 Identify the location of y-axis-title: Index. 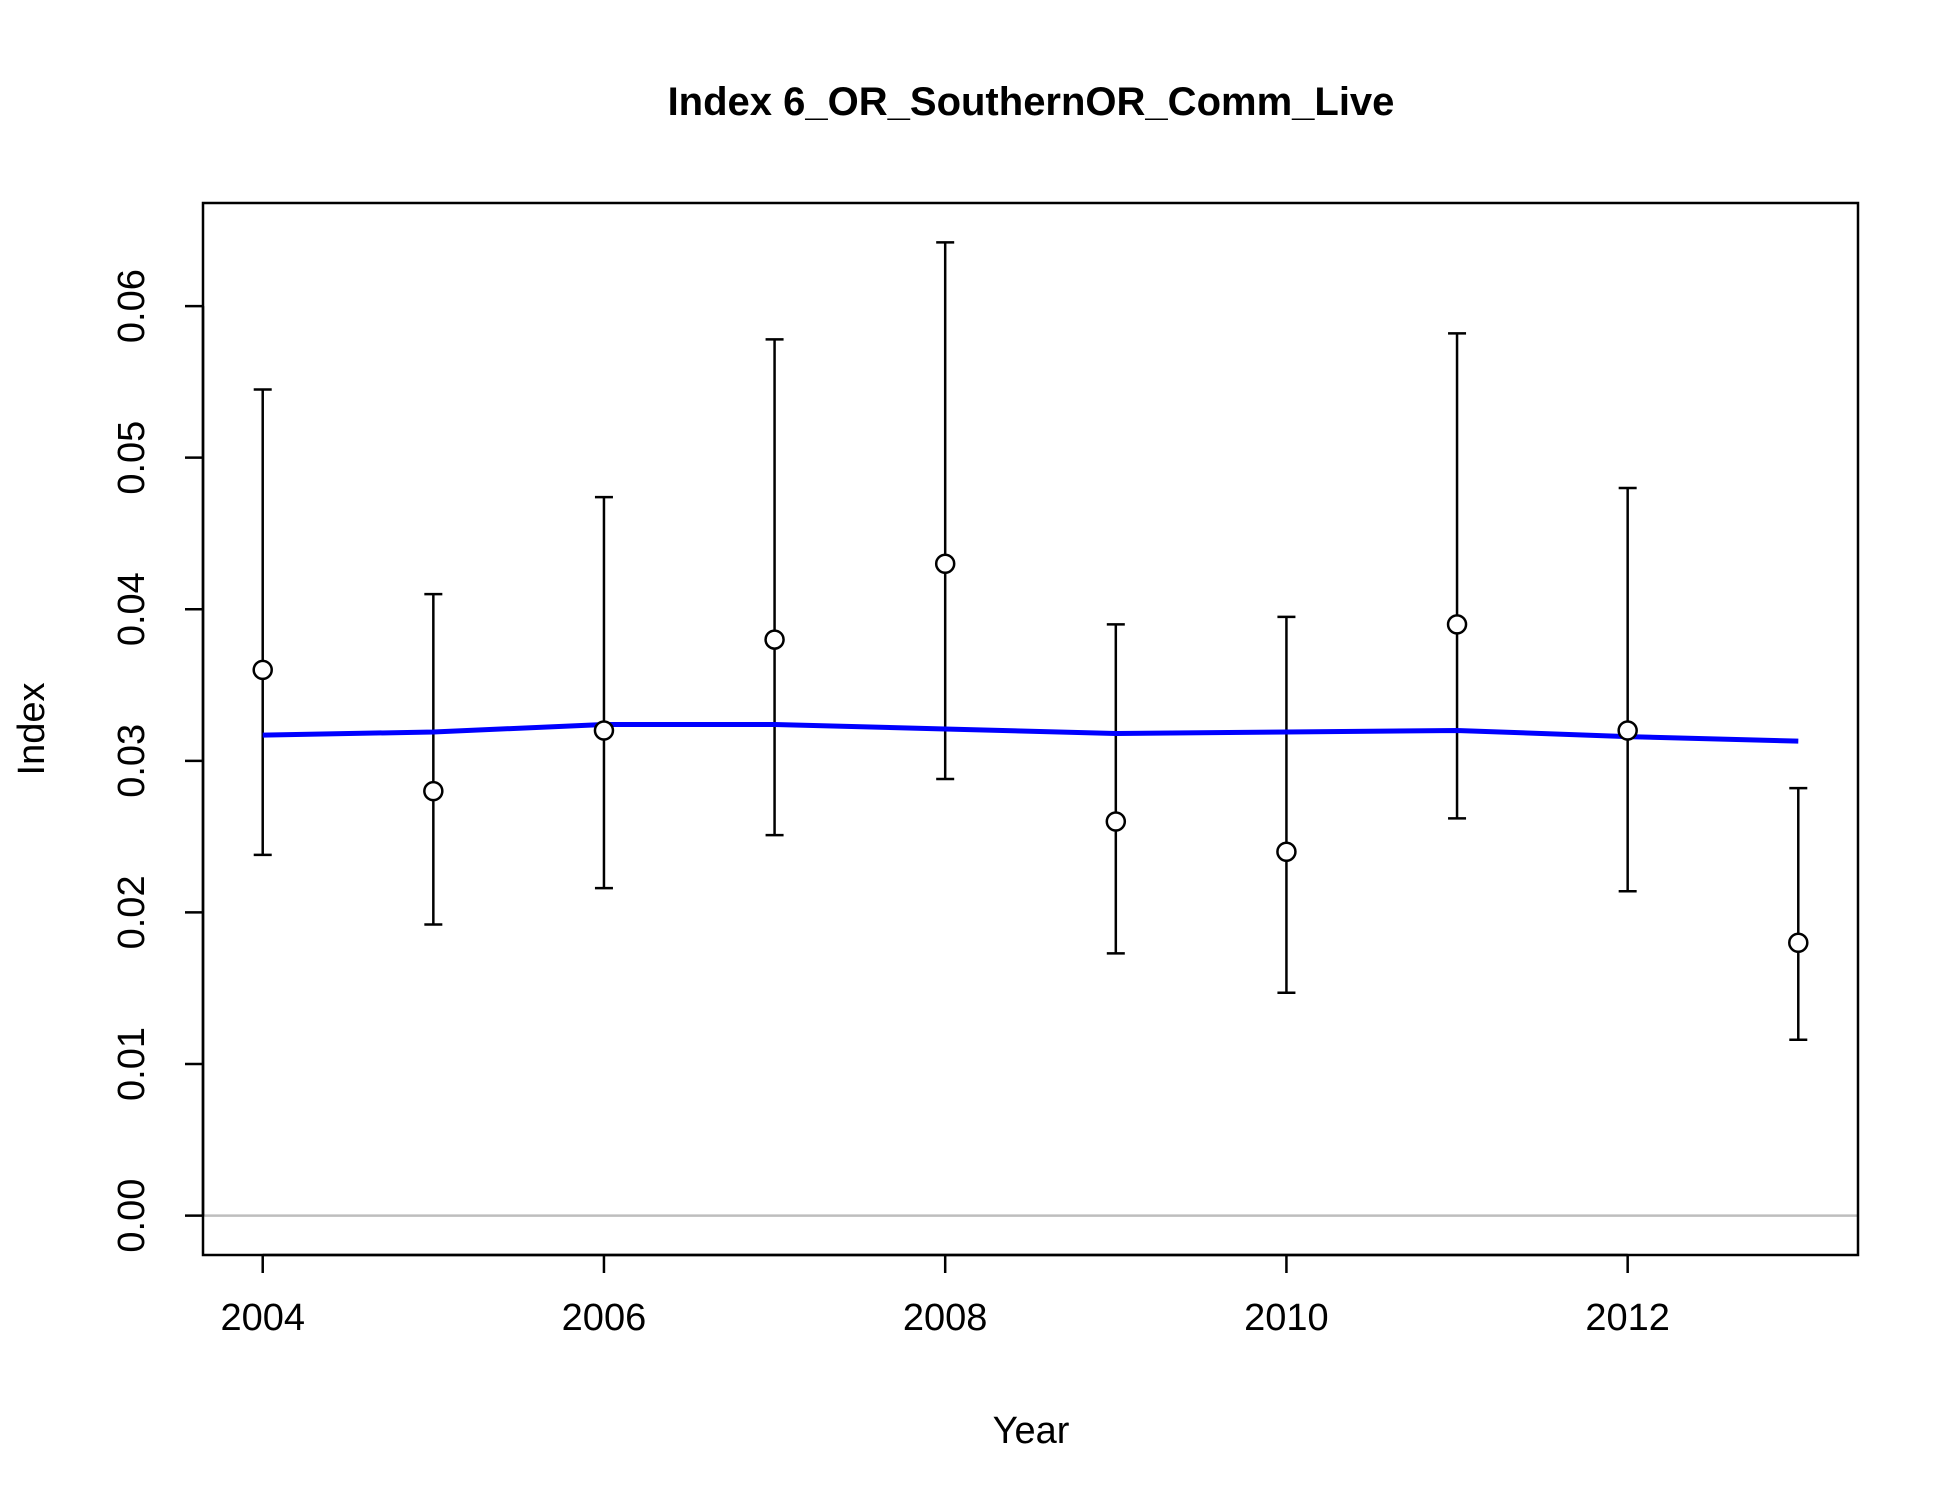
(32, 729).